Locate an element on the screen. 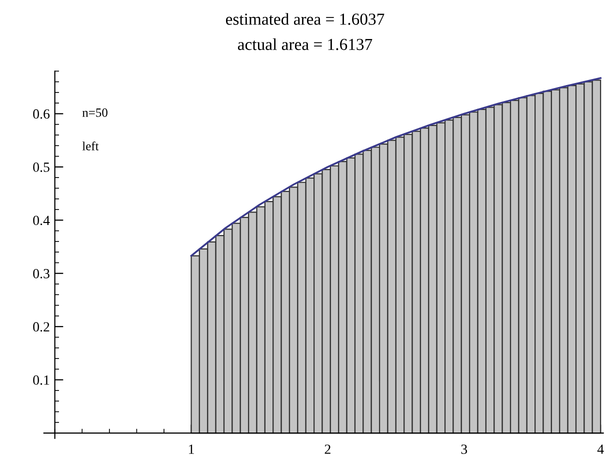 Image resolution: width=610 pixels, height=459 pixels. x-tick-label: 3 is located at coordinates (464, 449).